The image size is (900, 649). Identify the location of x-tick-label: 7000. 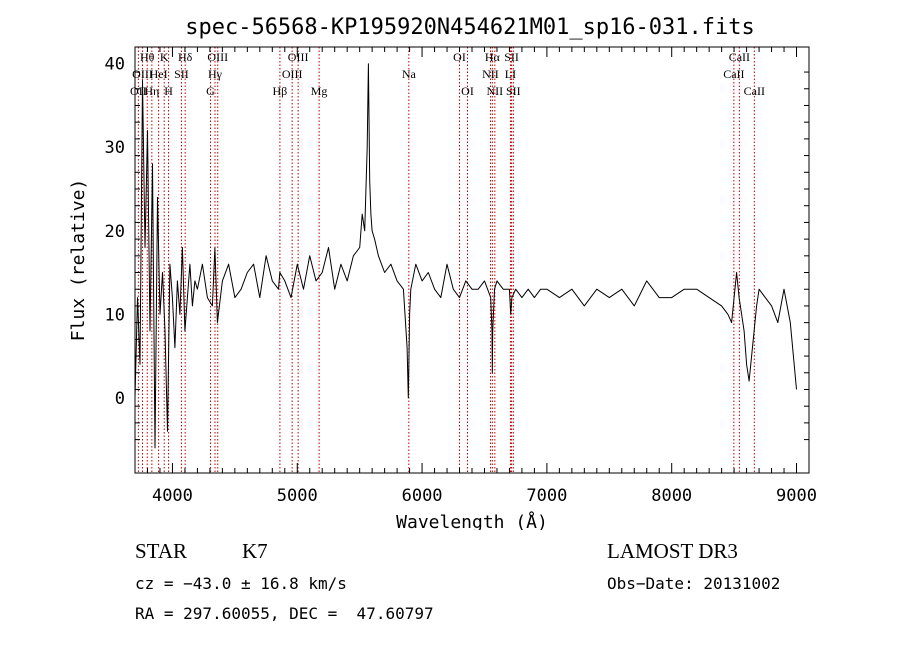
(546, 496).